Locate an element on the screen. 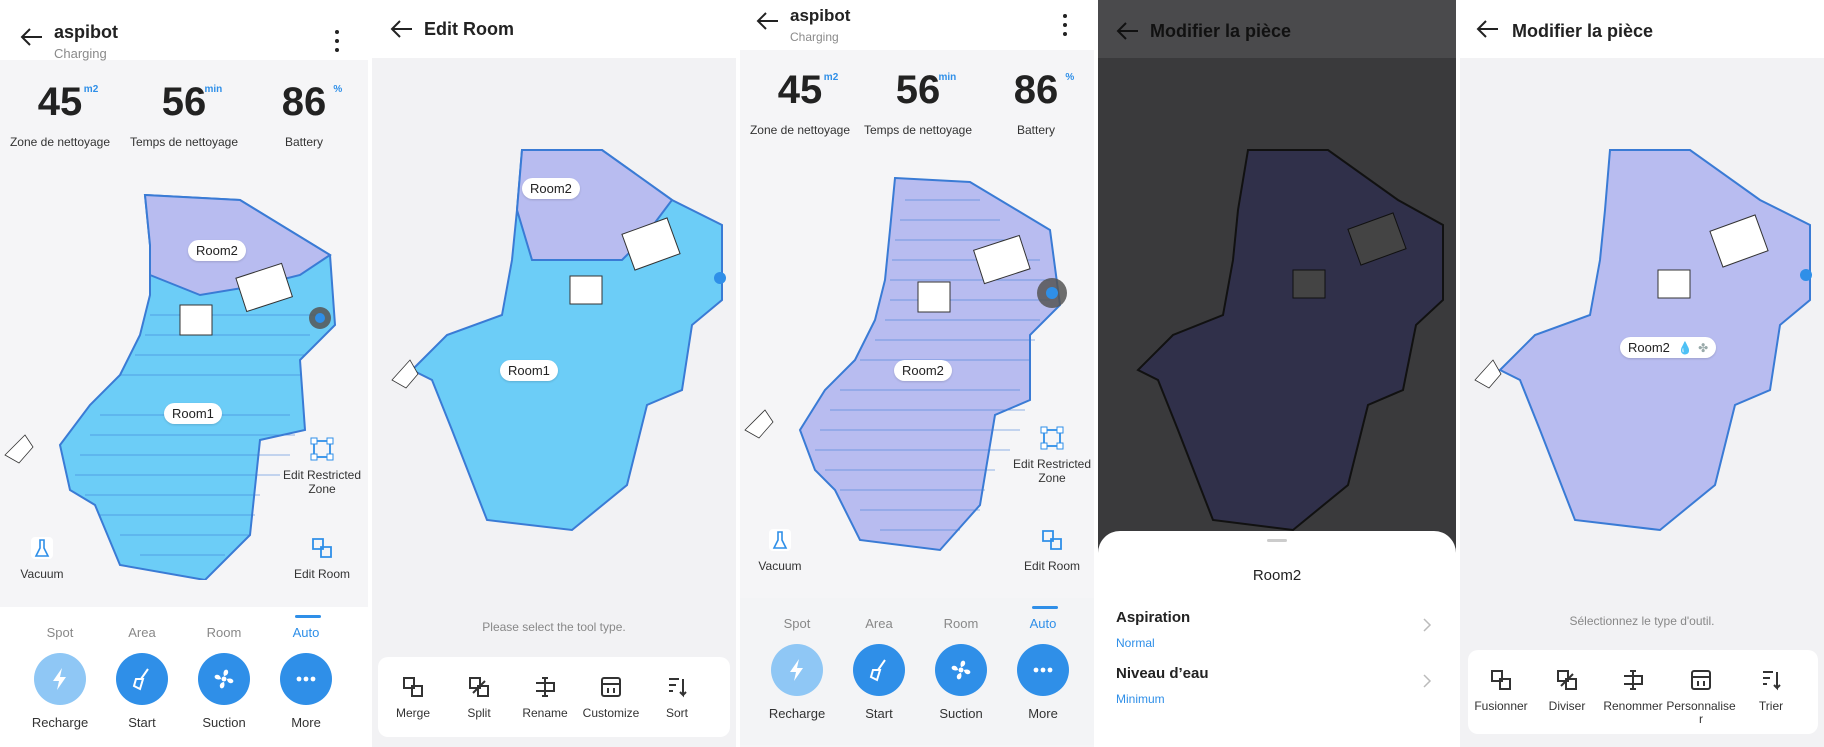 This screenshot has height=747, width=1824. split-button: Diviser is located at coordinates (1567, 690).